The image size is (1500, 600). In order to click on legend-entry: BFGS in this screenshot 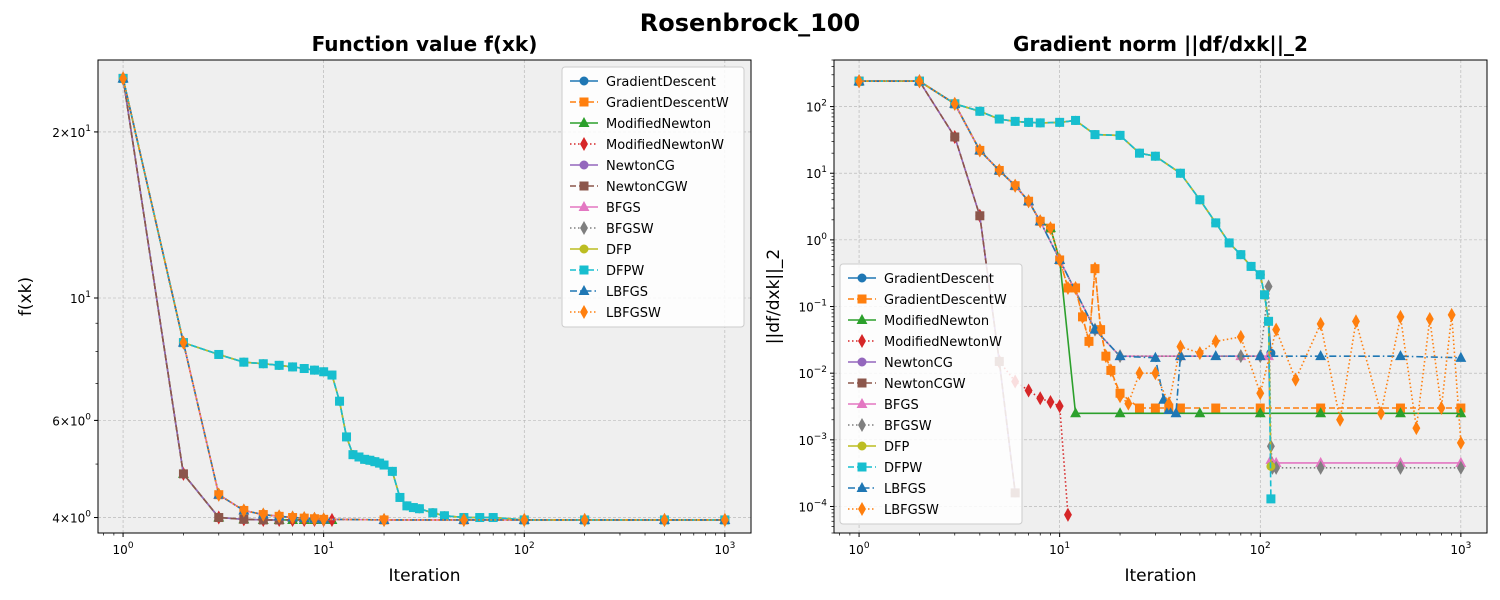, I will do `click(883, 405)`.